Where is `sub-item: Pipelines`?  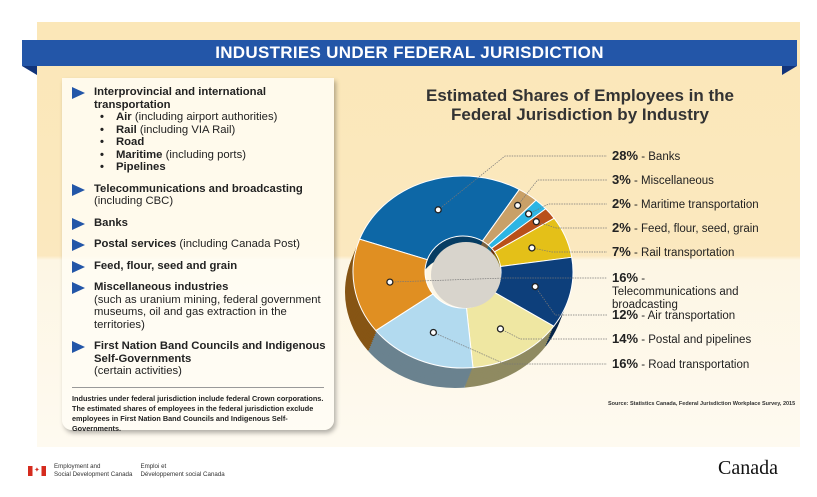 sub-item: Pipelines is located at coordinates (217, 167).